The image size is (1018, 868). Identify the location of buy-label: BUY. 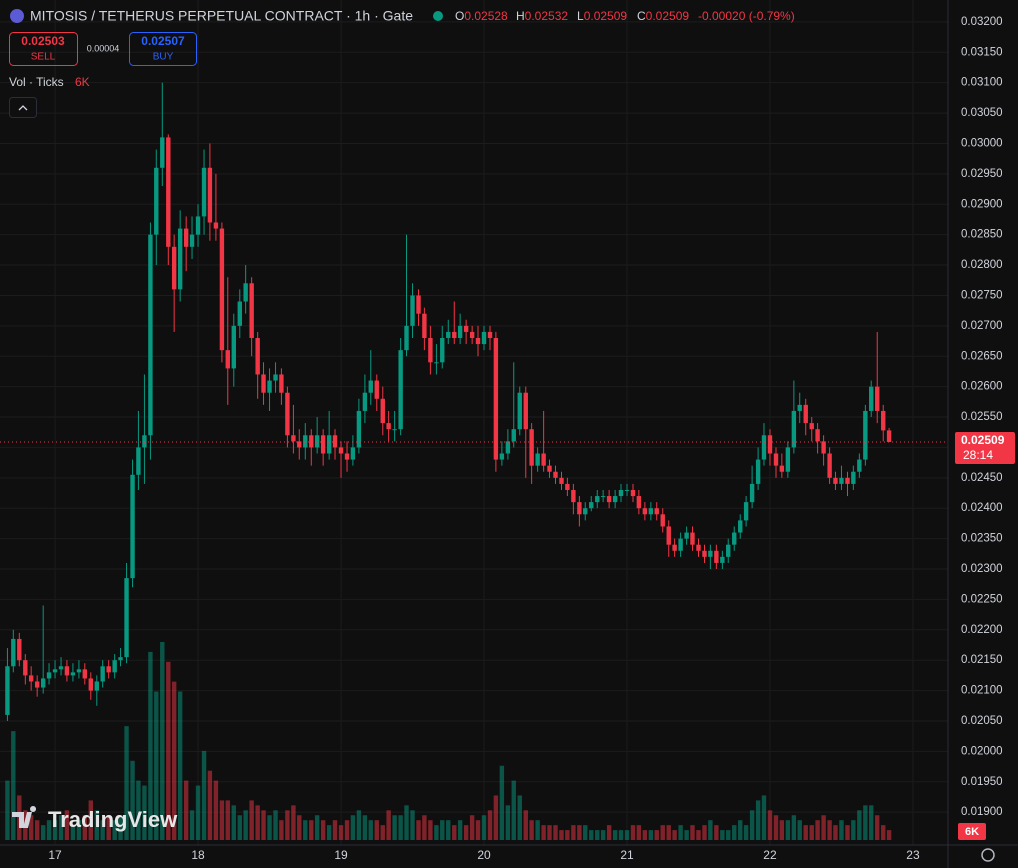
(163, 57).